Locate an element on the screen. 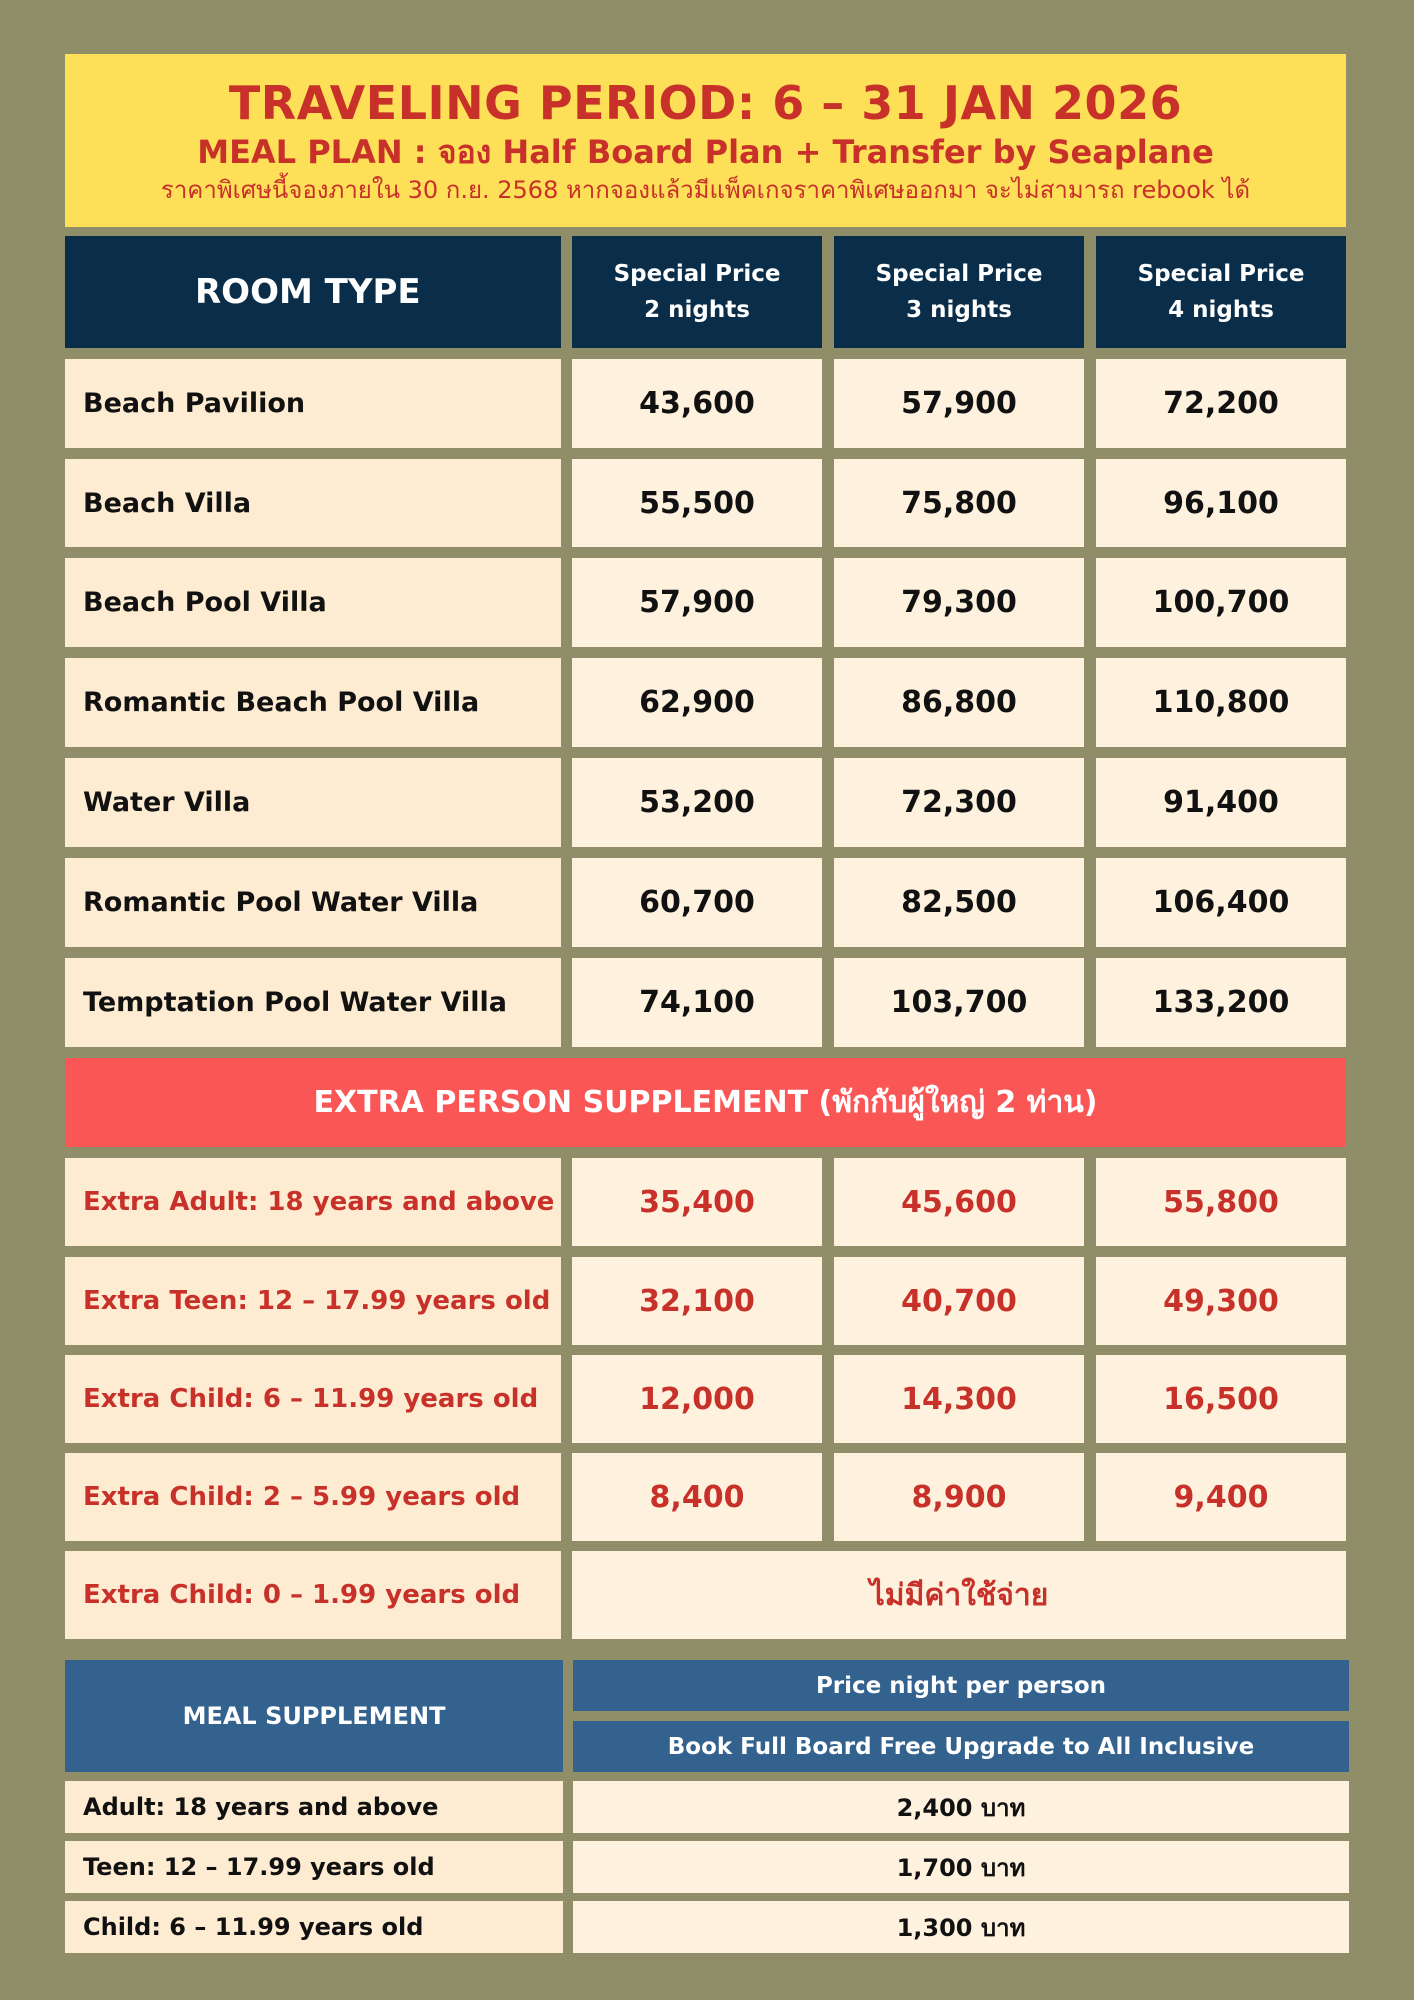  column-header-line2: 2 nights is located at coordinates (697, 310).